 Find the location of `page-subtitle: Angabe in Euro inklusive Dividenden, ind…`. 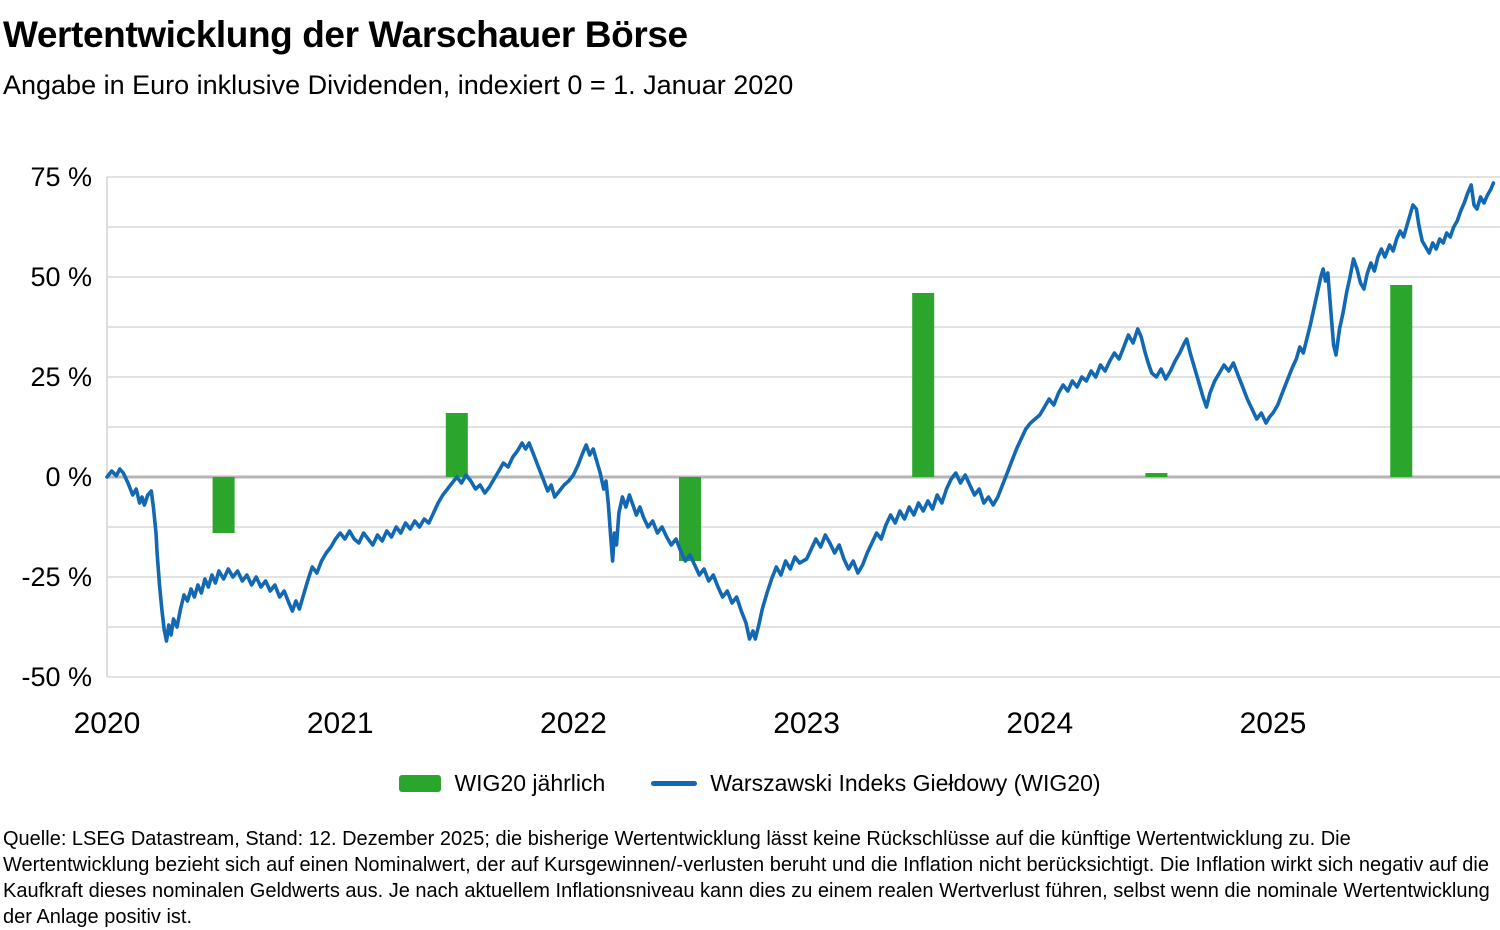

page-subtitle: Angabe in Euro inklusive Dividenden, ind… is located at coordinates (398, 85).